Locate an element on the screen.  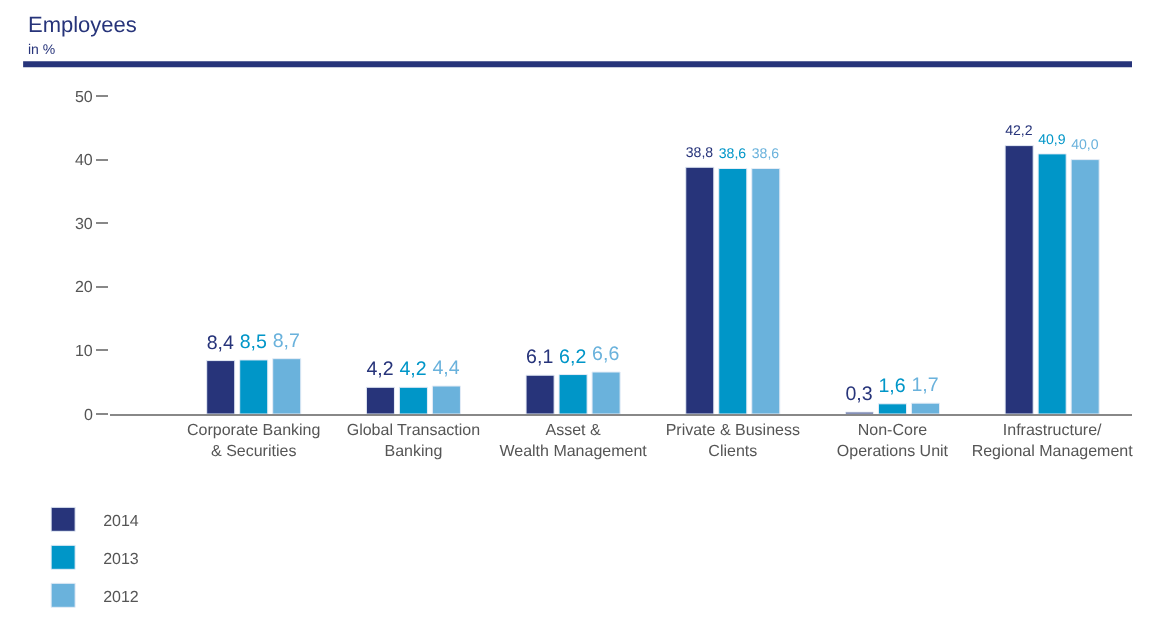
legend-label: 2012 is located at coordinates (121, 596).